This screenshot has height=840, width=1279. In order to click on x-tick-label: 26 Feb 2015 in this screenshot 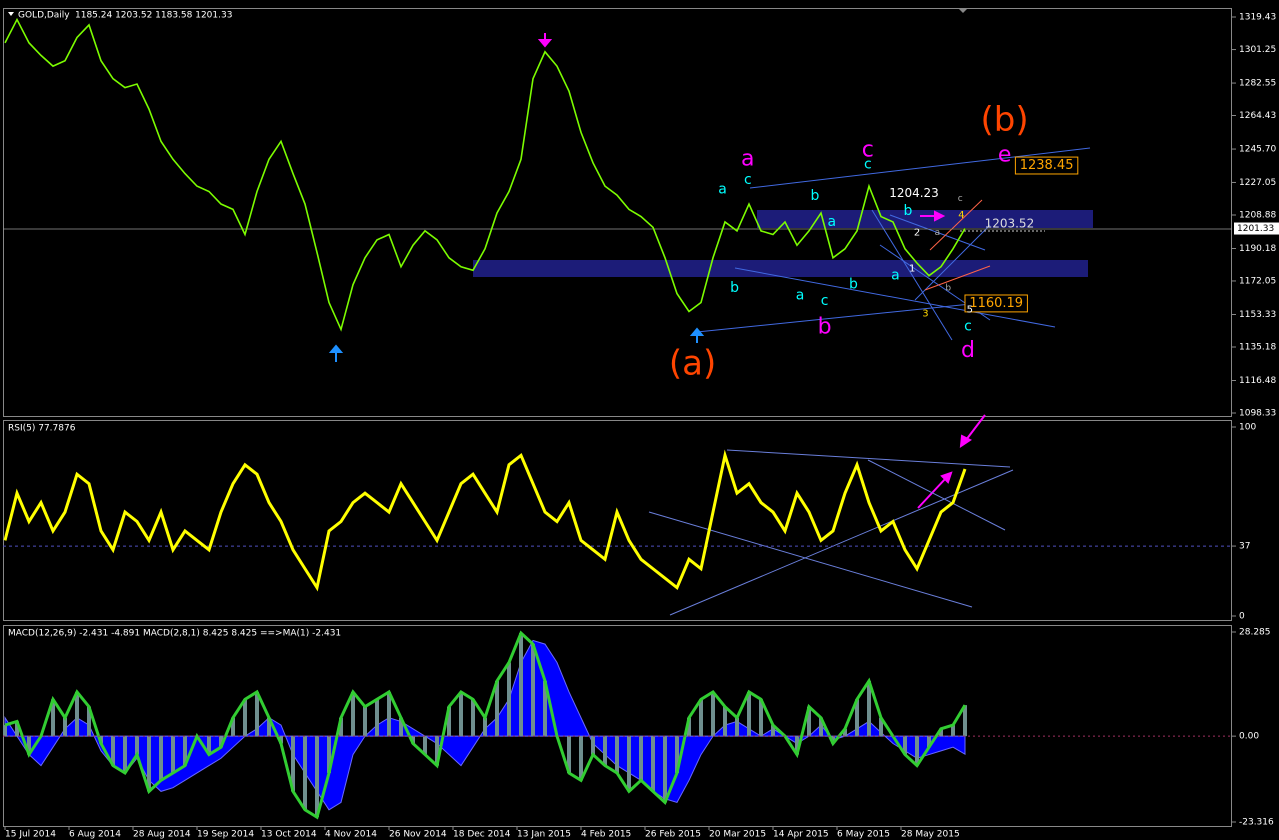, I will do `click(673, 835)`.